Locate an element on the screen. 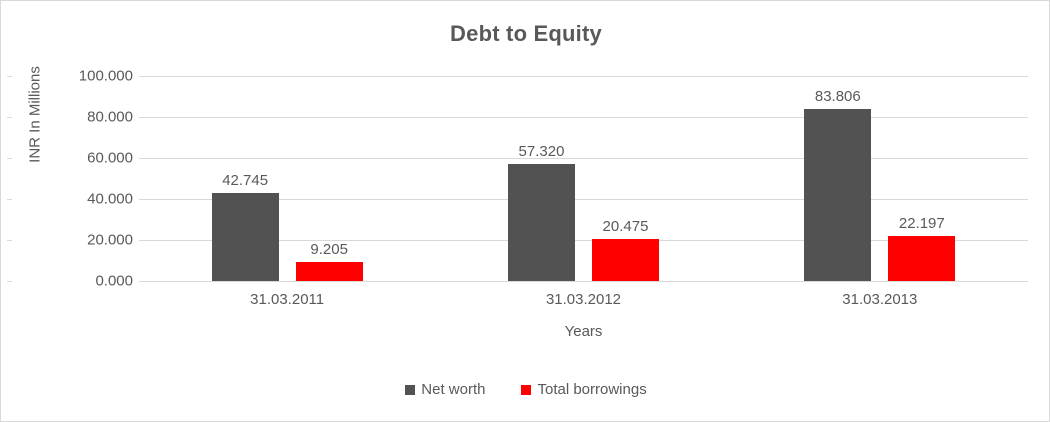 The image size is (1050, 422). bar-slot: 83.806 is located at coordinates (838, 178).